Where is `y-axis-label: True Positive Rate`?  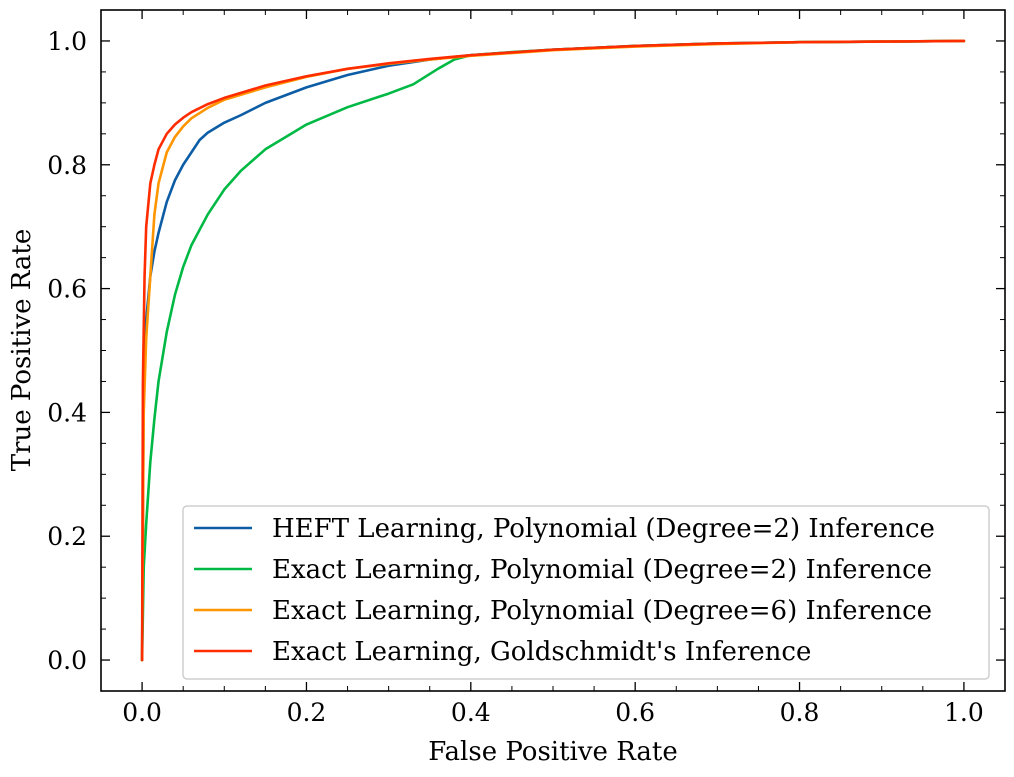 y-axis-label: True Positive Rate is located at coordinates (22, 350).